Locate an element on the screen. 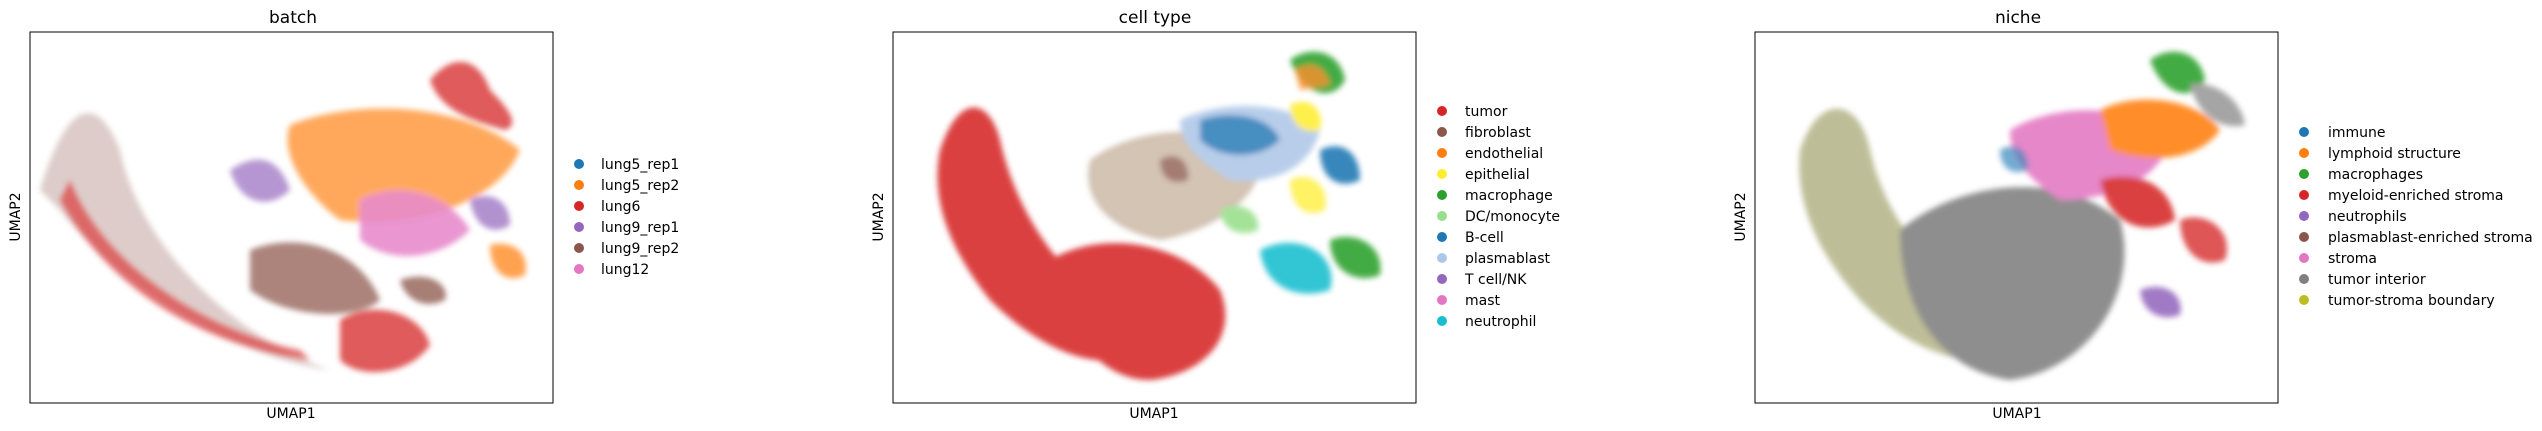  legend-label: lung5_rep2 is located at coordinates (640, 186).